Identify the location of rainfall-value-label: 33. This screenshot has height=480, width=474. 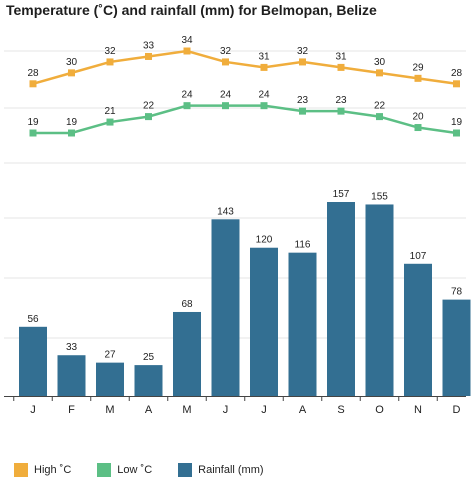
(72, 347).